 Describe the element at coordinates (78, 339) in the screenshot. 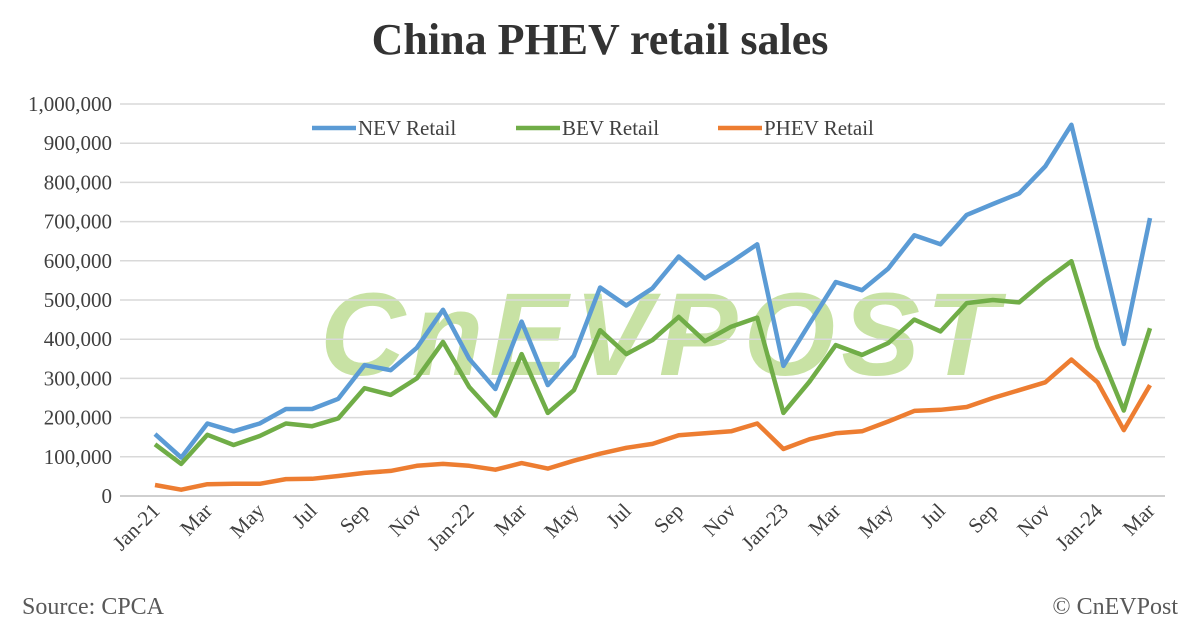

I see `y-tick-label: 400,000` at that location.